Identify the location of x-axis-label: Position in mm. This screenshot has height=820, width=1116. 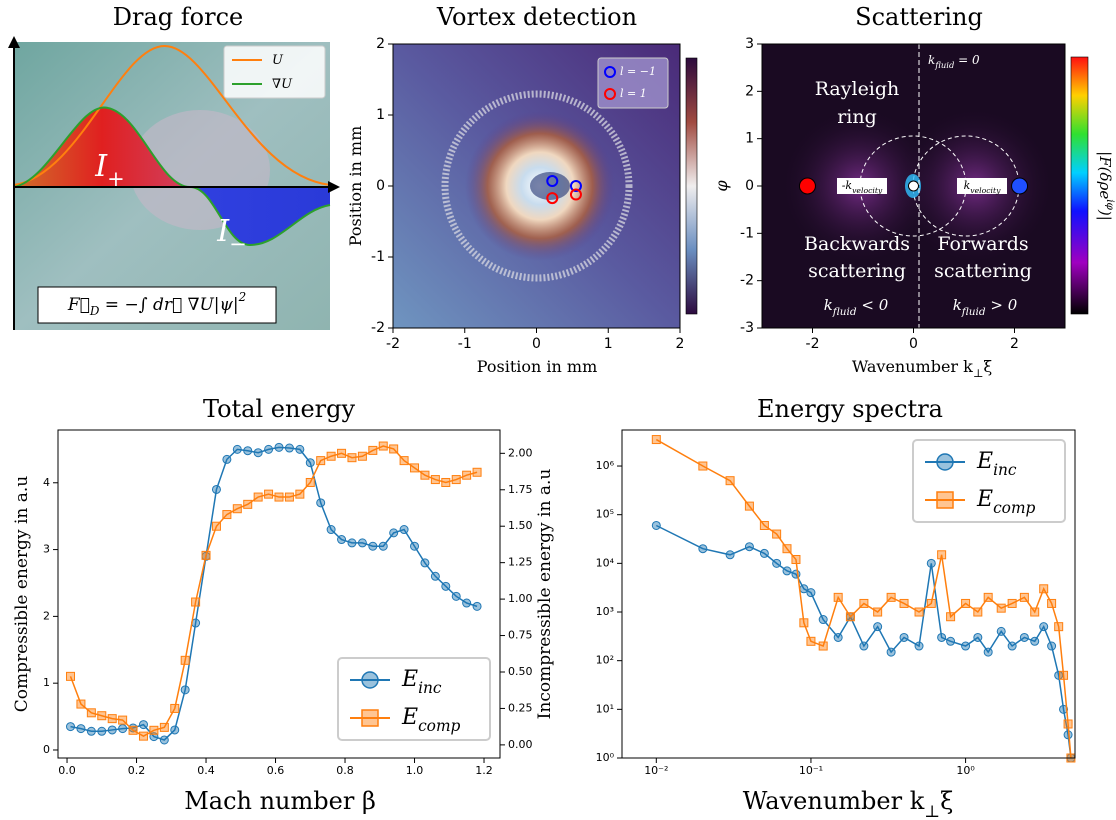
(537, 366).